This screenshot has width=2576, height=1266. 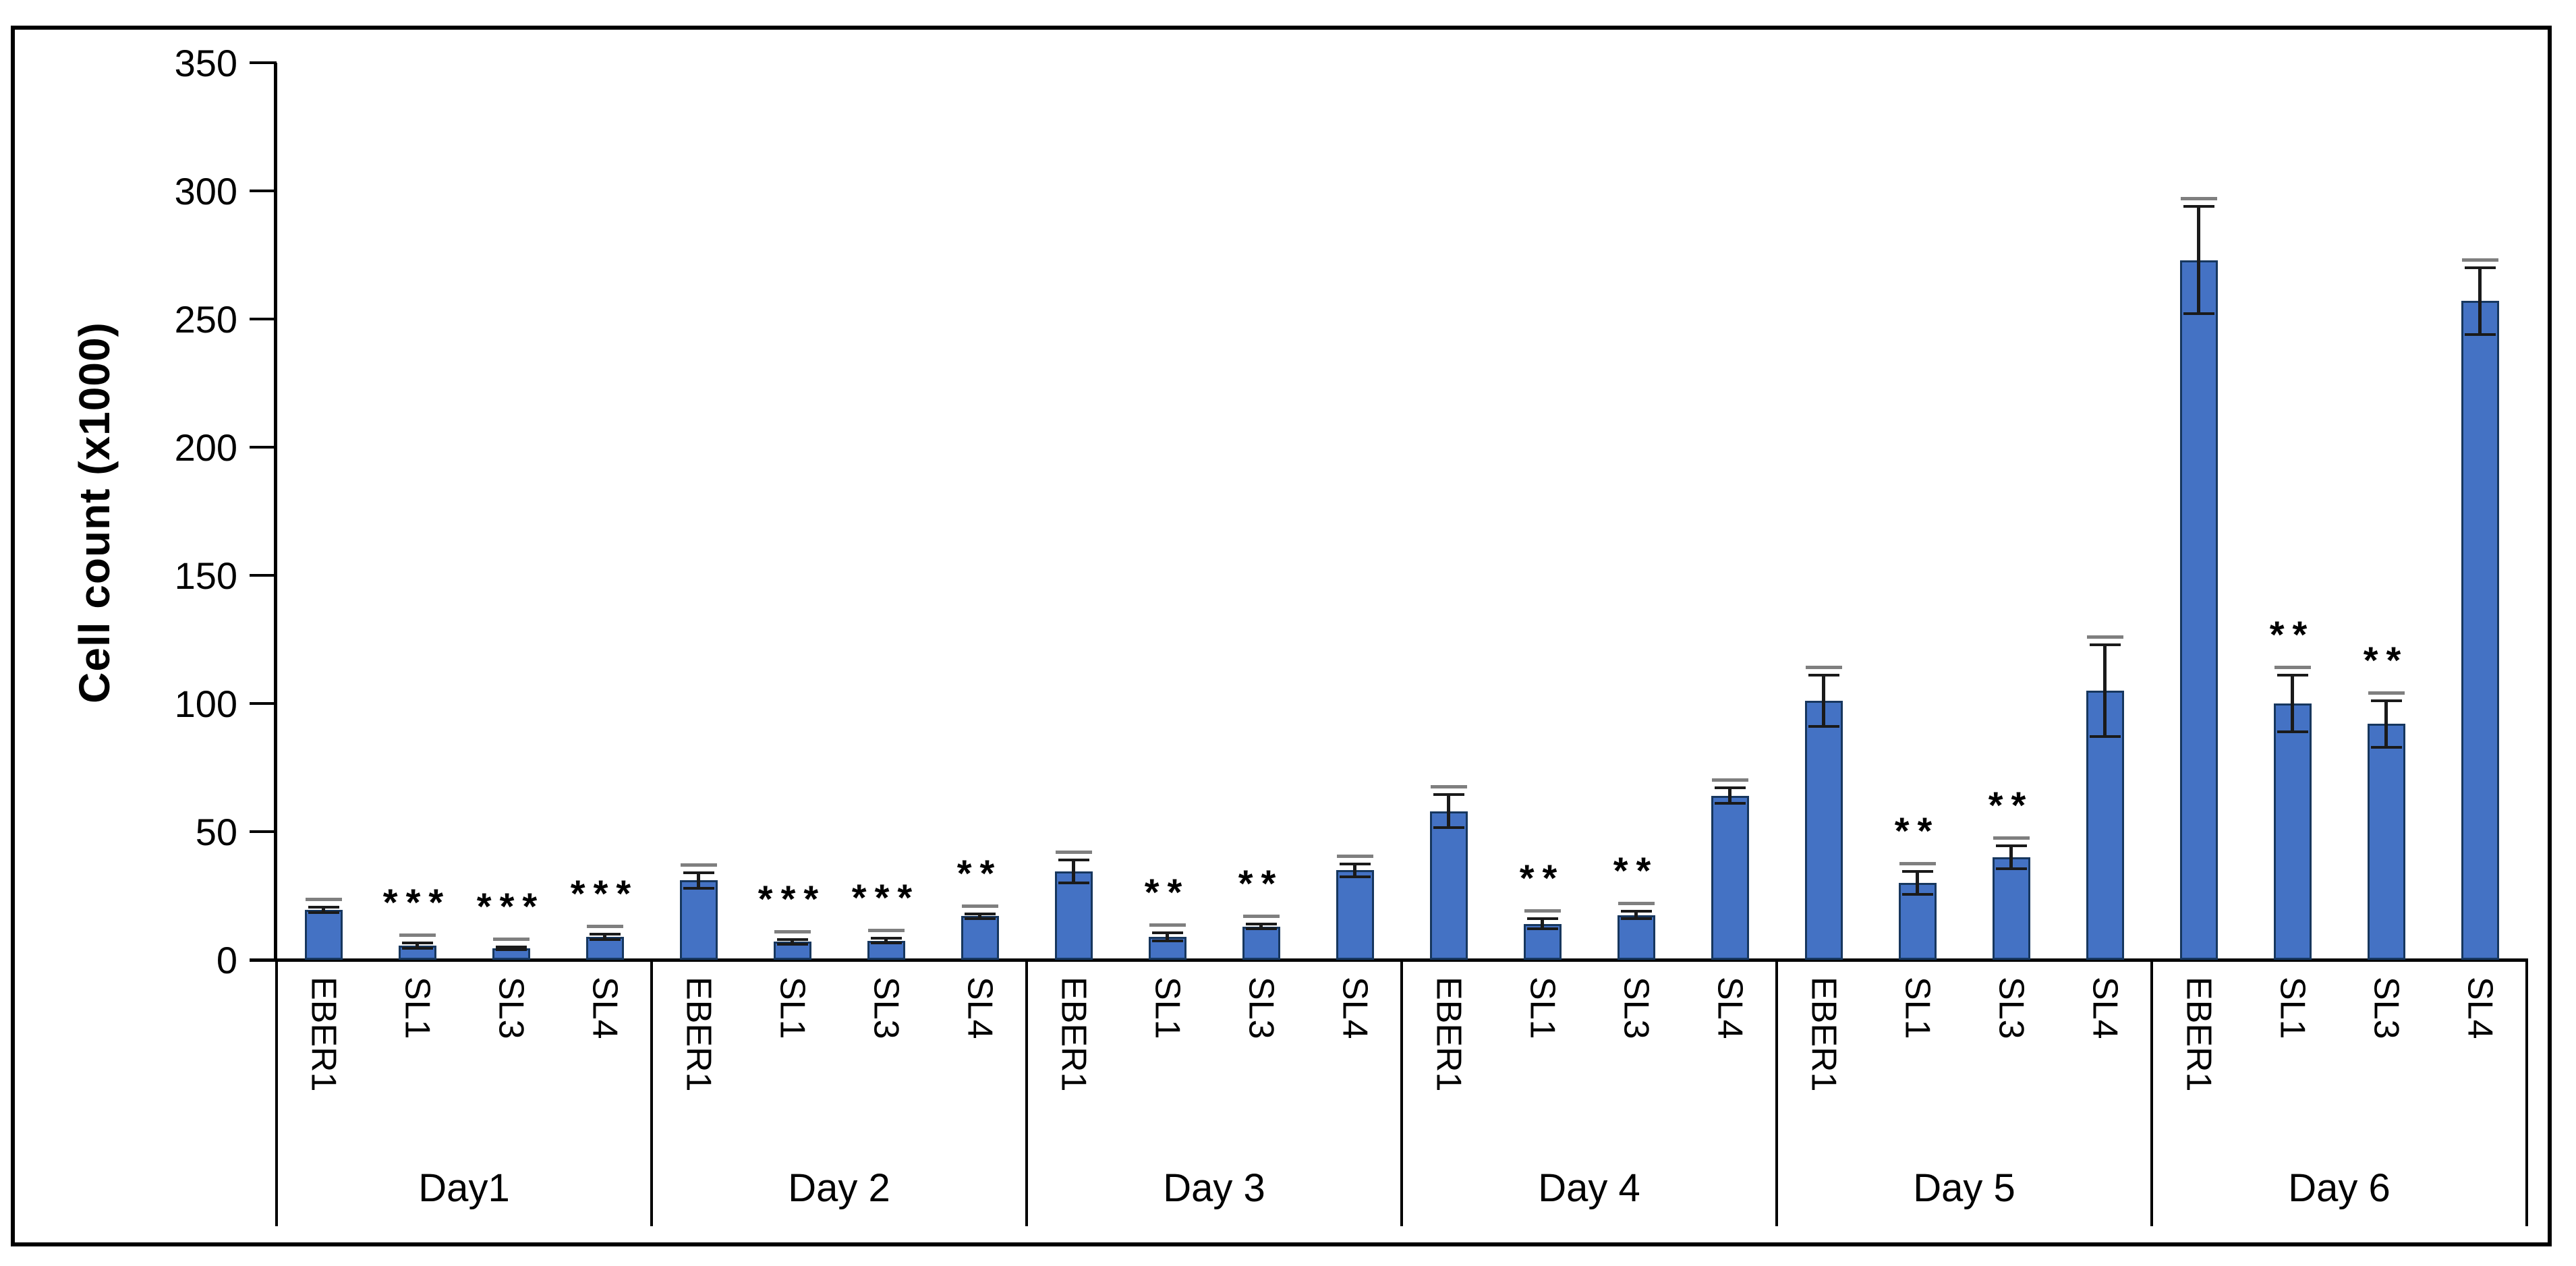 I want to click on y-tick-label: 200, so click(x=205, y=448).